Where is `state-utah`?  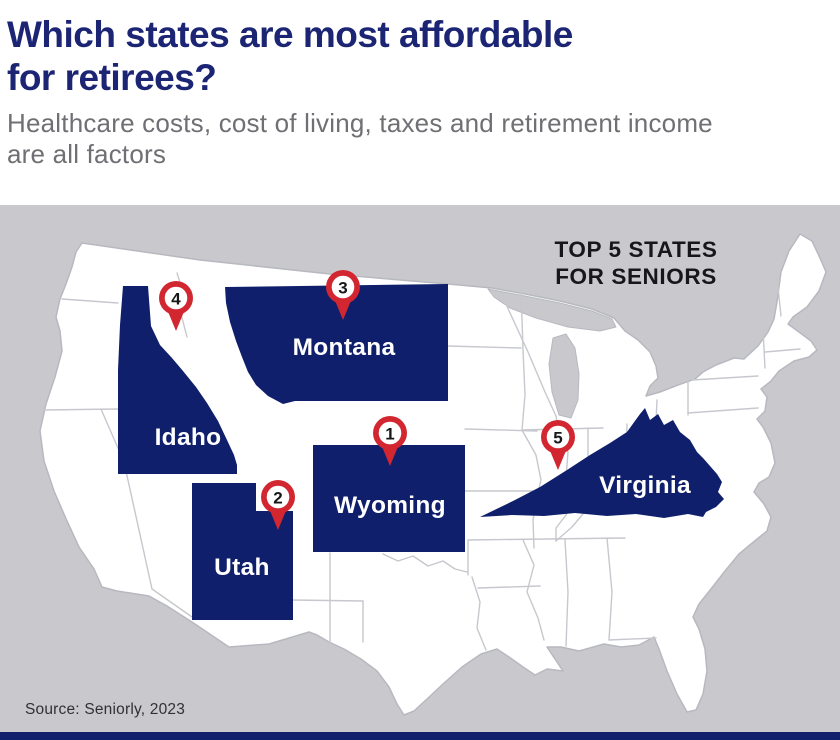
state-utah is located at coordinates (242, 551).